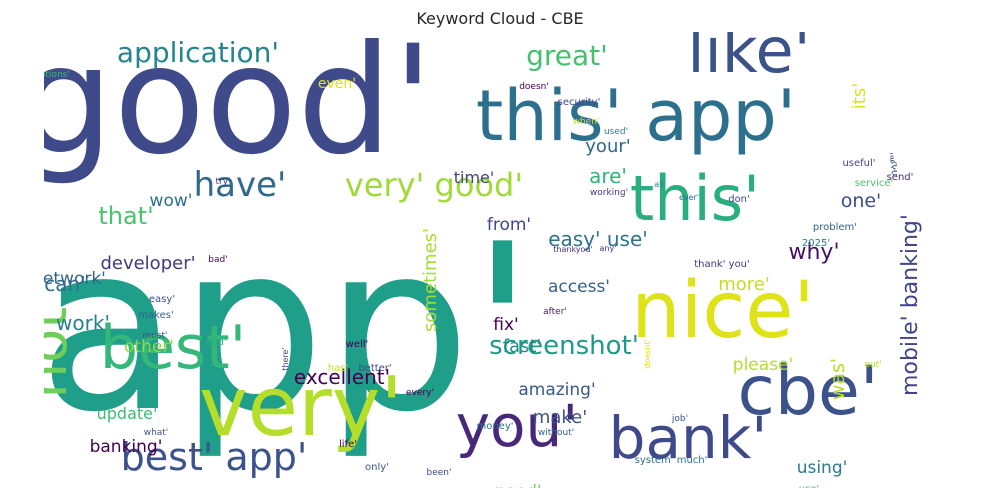 The image size is (1000, 500). I want to click on word-good: good', so click(239, 110).